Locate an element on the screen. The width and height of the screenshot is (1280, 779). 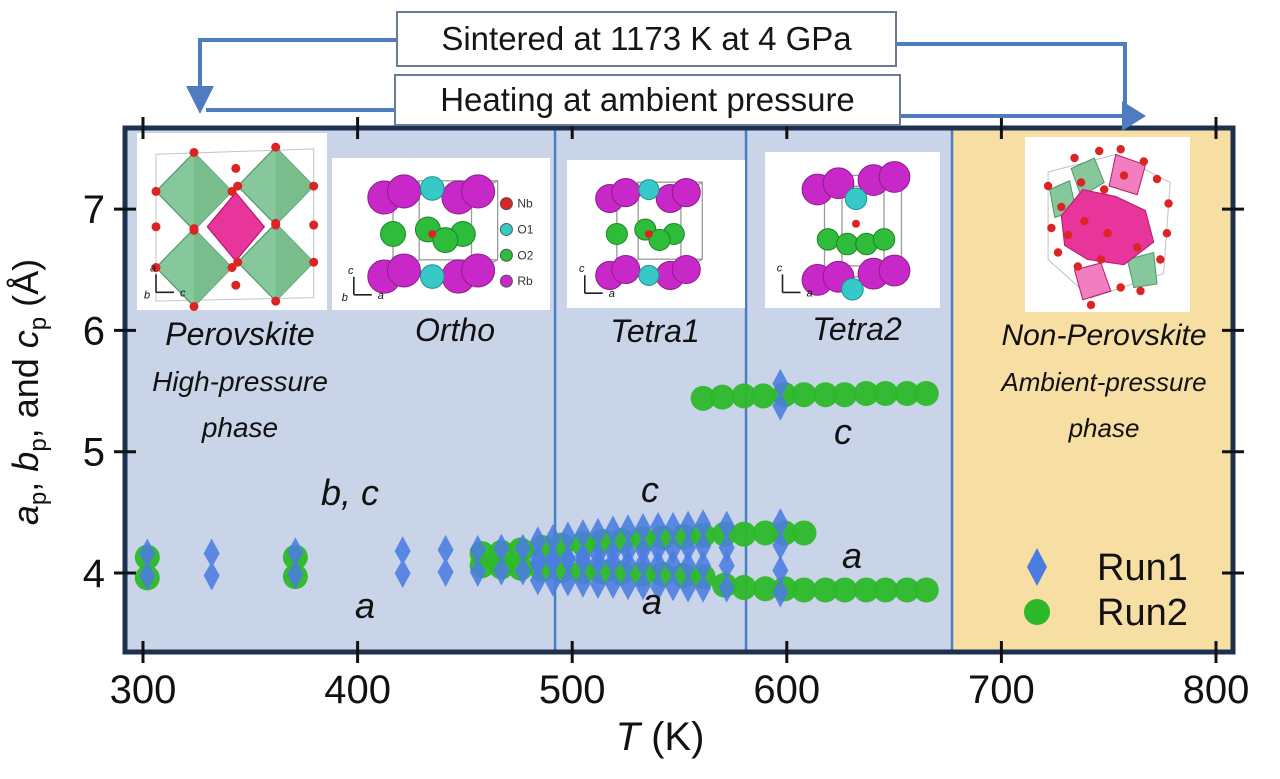
y-axis-title: ap, bp, and cp (Å) is located at coordinates (28, 392).